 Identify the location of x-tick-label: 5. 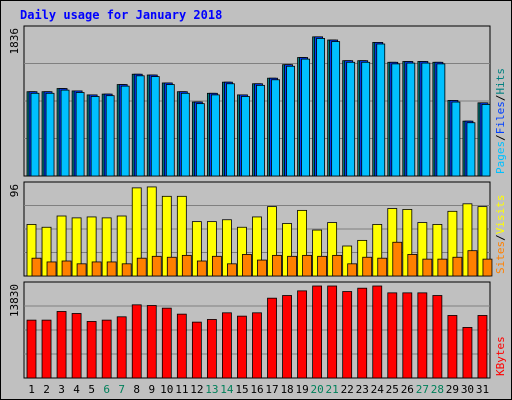
(91, 389).